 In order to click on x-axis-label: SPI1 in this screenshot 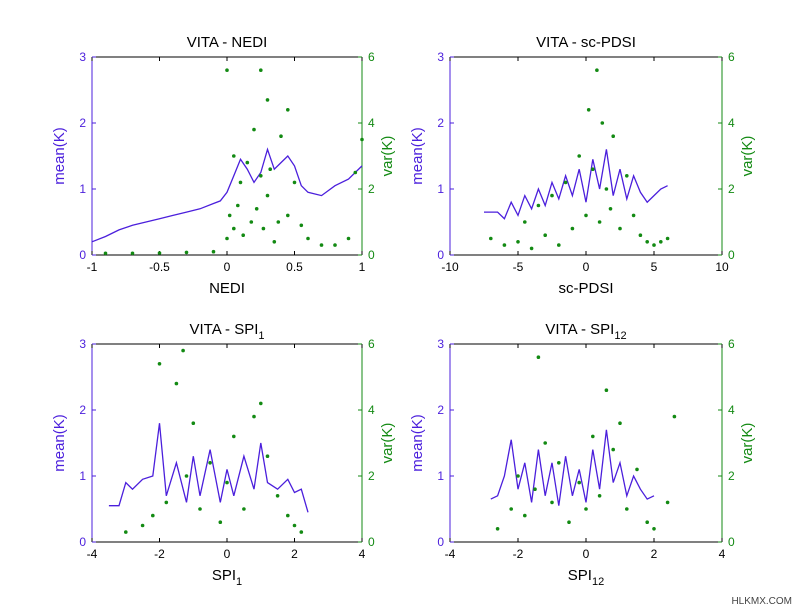, I will do `click(227, 577)`.